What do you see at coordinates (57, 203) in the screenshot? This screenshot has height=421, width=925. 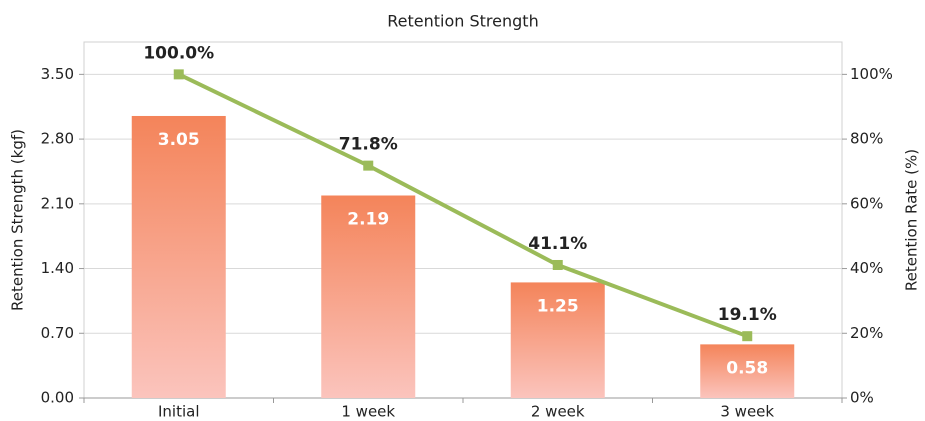 I see `y-tick-label: 2.10` at bounding box center [57, 203].